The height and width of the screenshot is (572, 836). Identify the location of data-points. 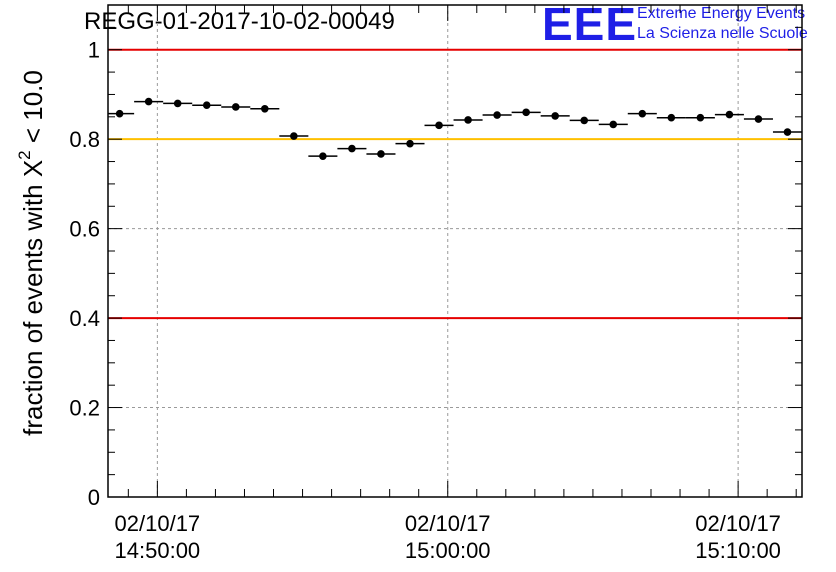
(455, 128).